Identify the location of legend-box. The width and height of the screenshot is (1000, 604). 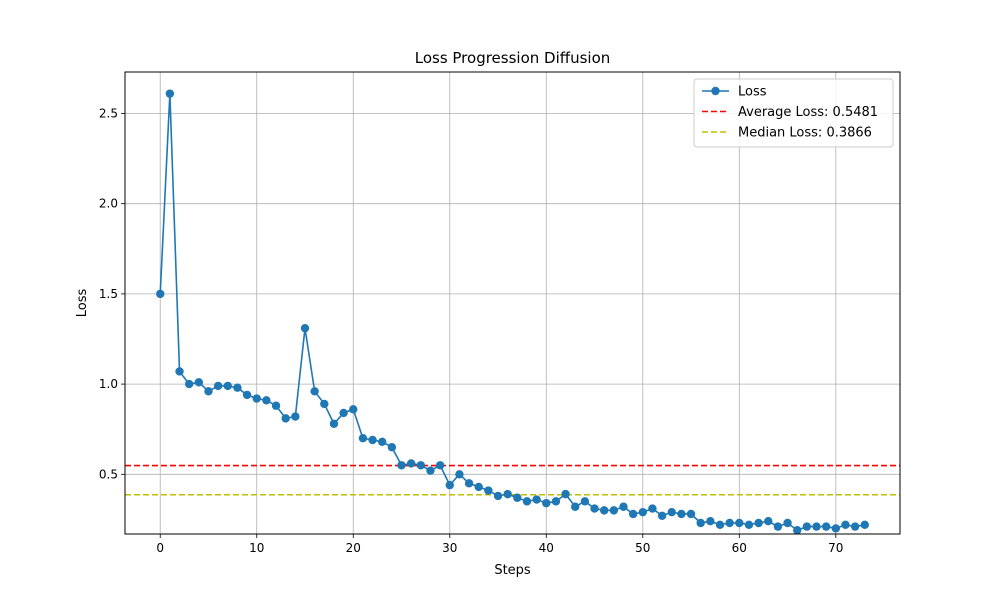
(793, 113).